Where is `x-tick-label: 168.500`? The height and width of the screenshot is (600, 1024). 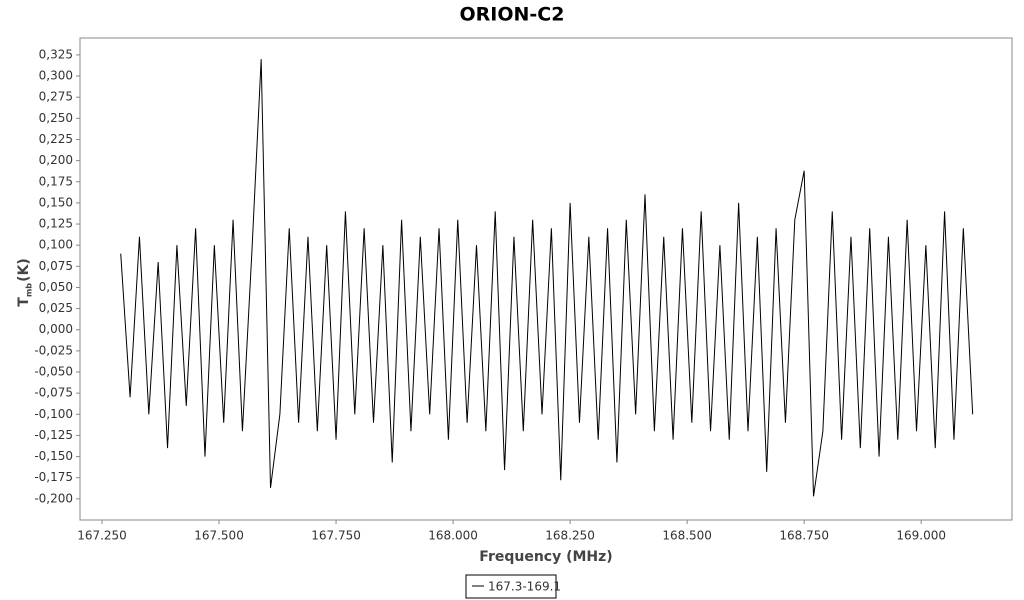
x-tick-label: 168.500 is located at coordinates (687, 536).